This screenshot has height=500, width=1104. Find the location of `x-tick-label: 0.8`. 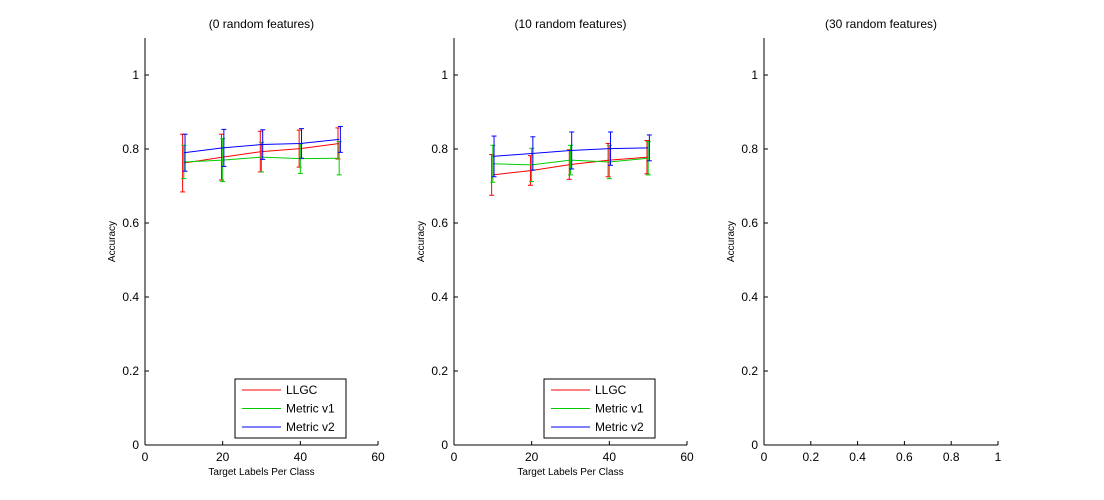

x-tick-label: 0.8 is located at coordinates (951, 457).